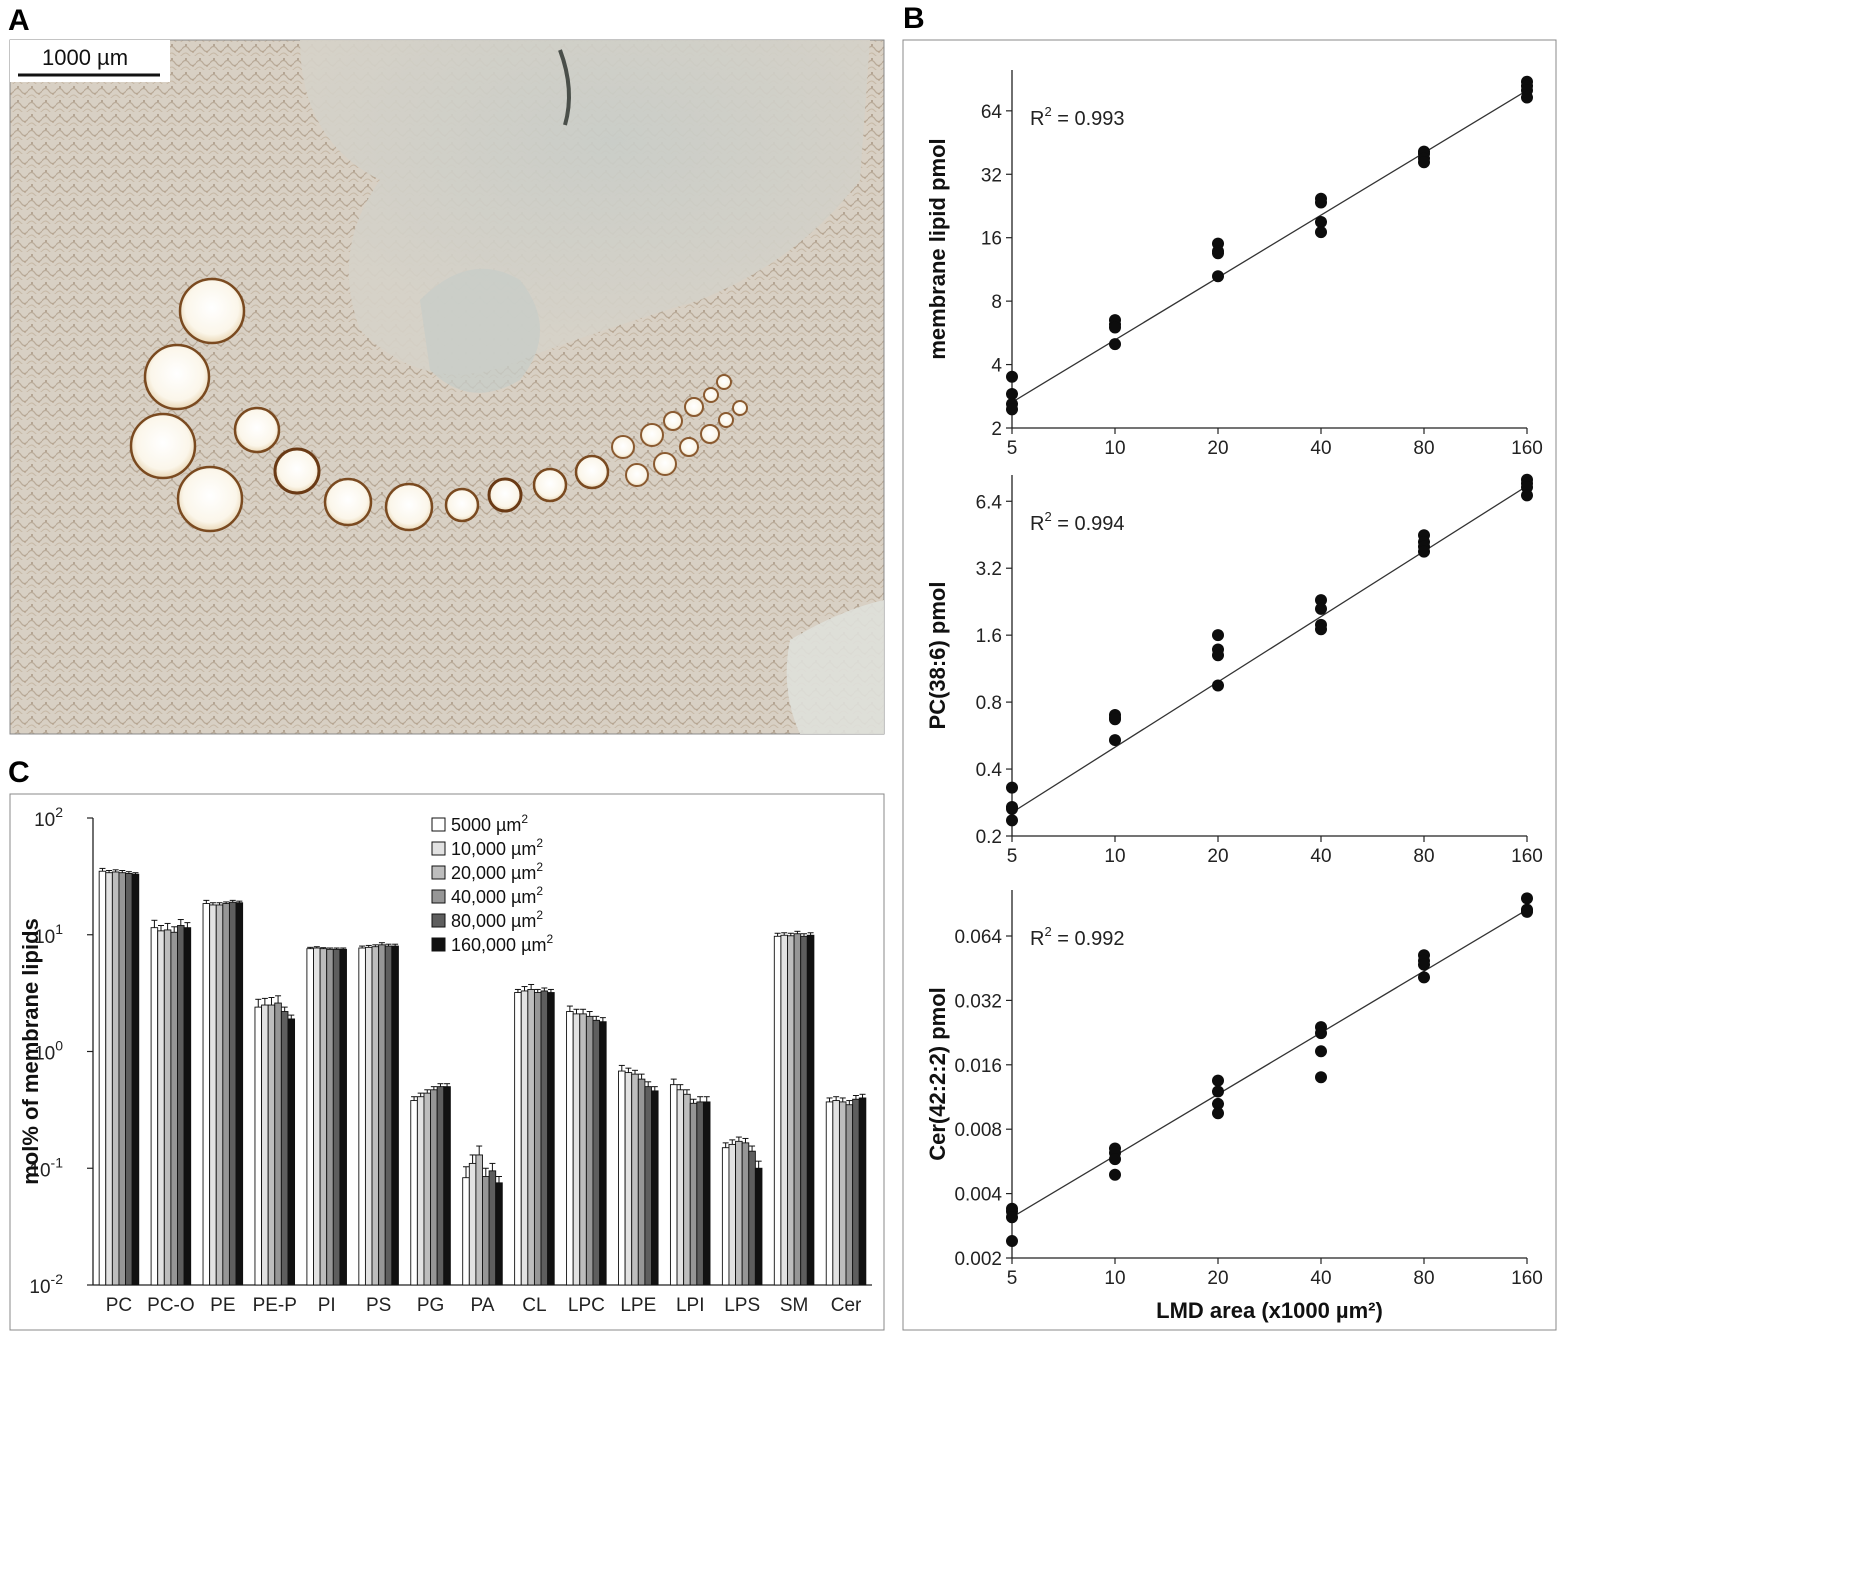 Image resolution: width=1860 pixels, height=1591 pixels. What do you see at coordinates (59, 1046) in the screenshot?
I see `y-tick-exponent: 0` at bounding box center [59, 1046].